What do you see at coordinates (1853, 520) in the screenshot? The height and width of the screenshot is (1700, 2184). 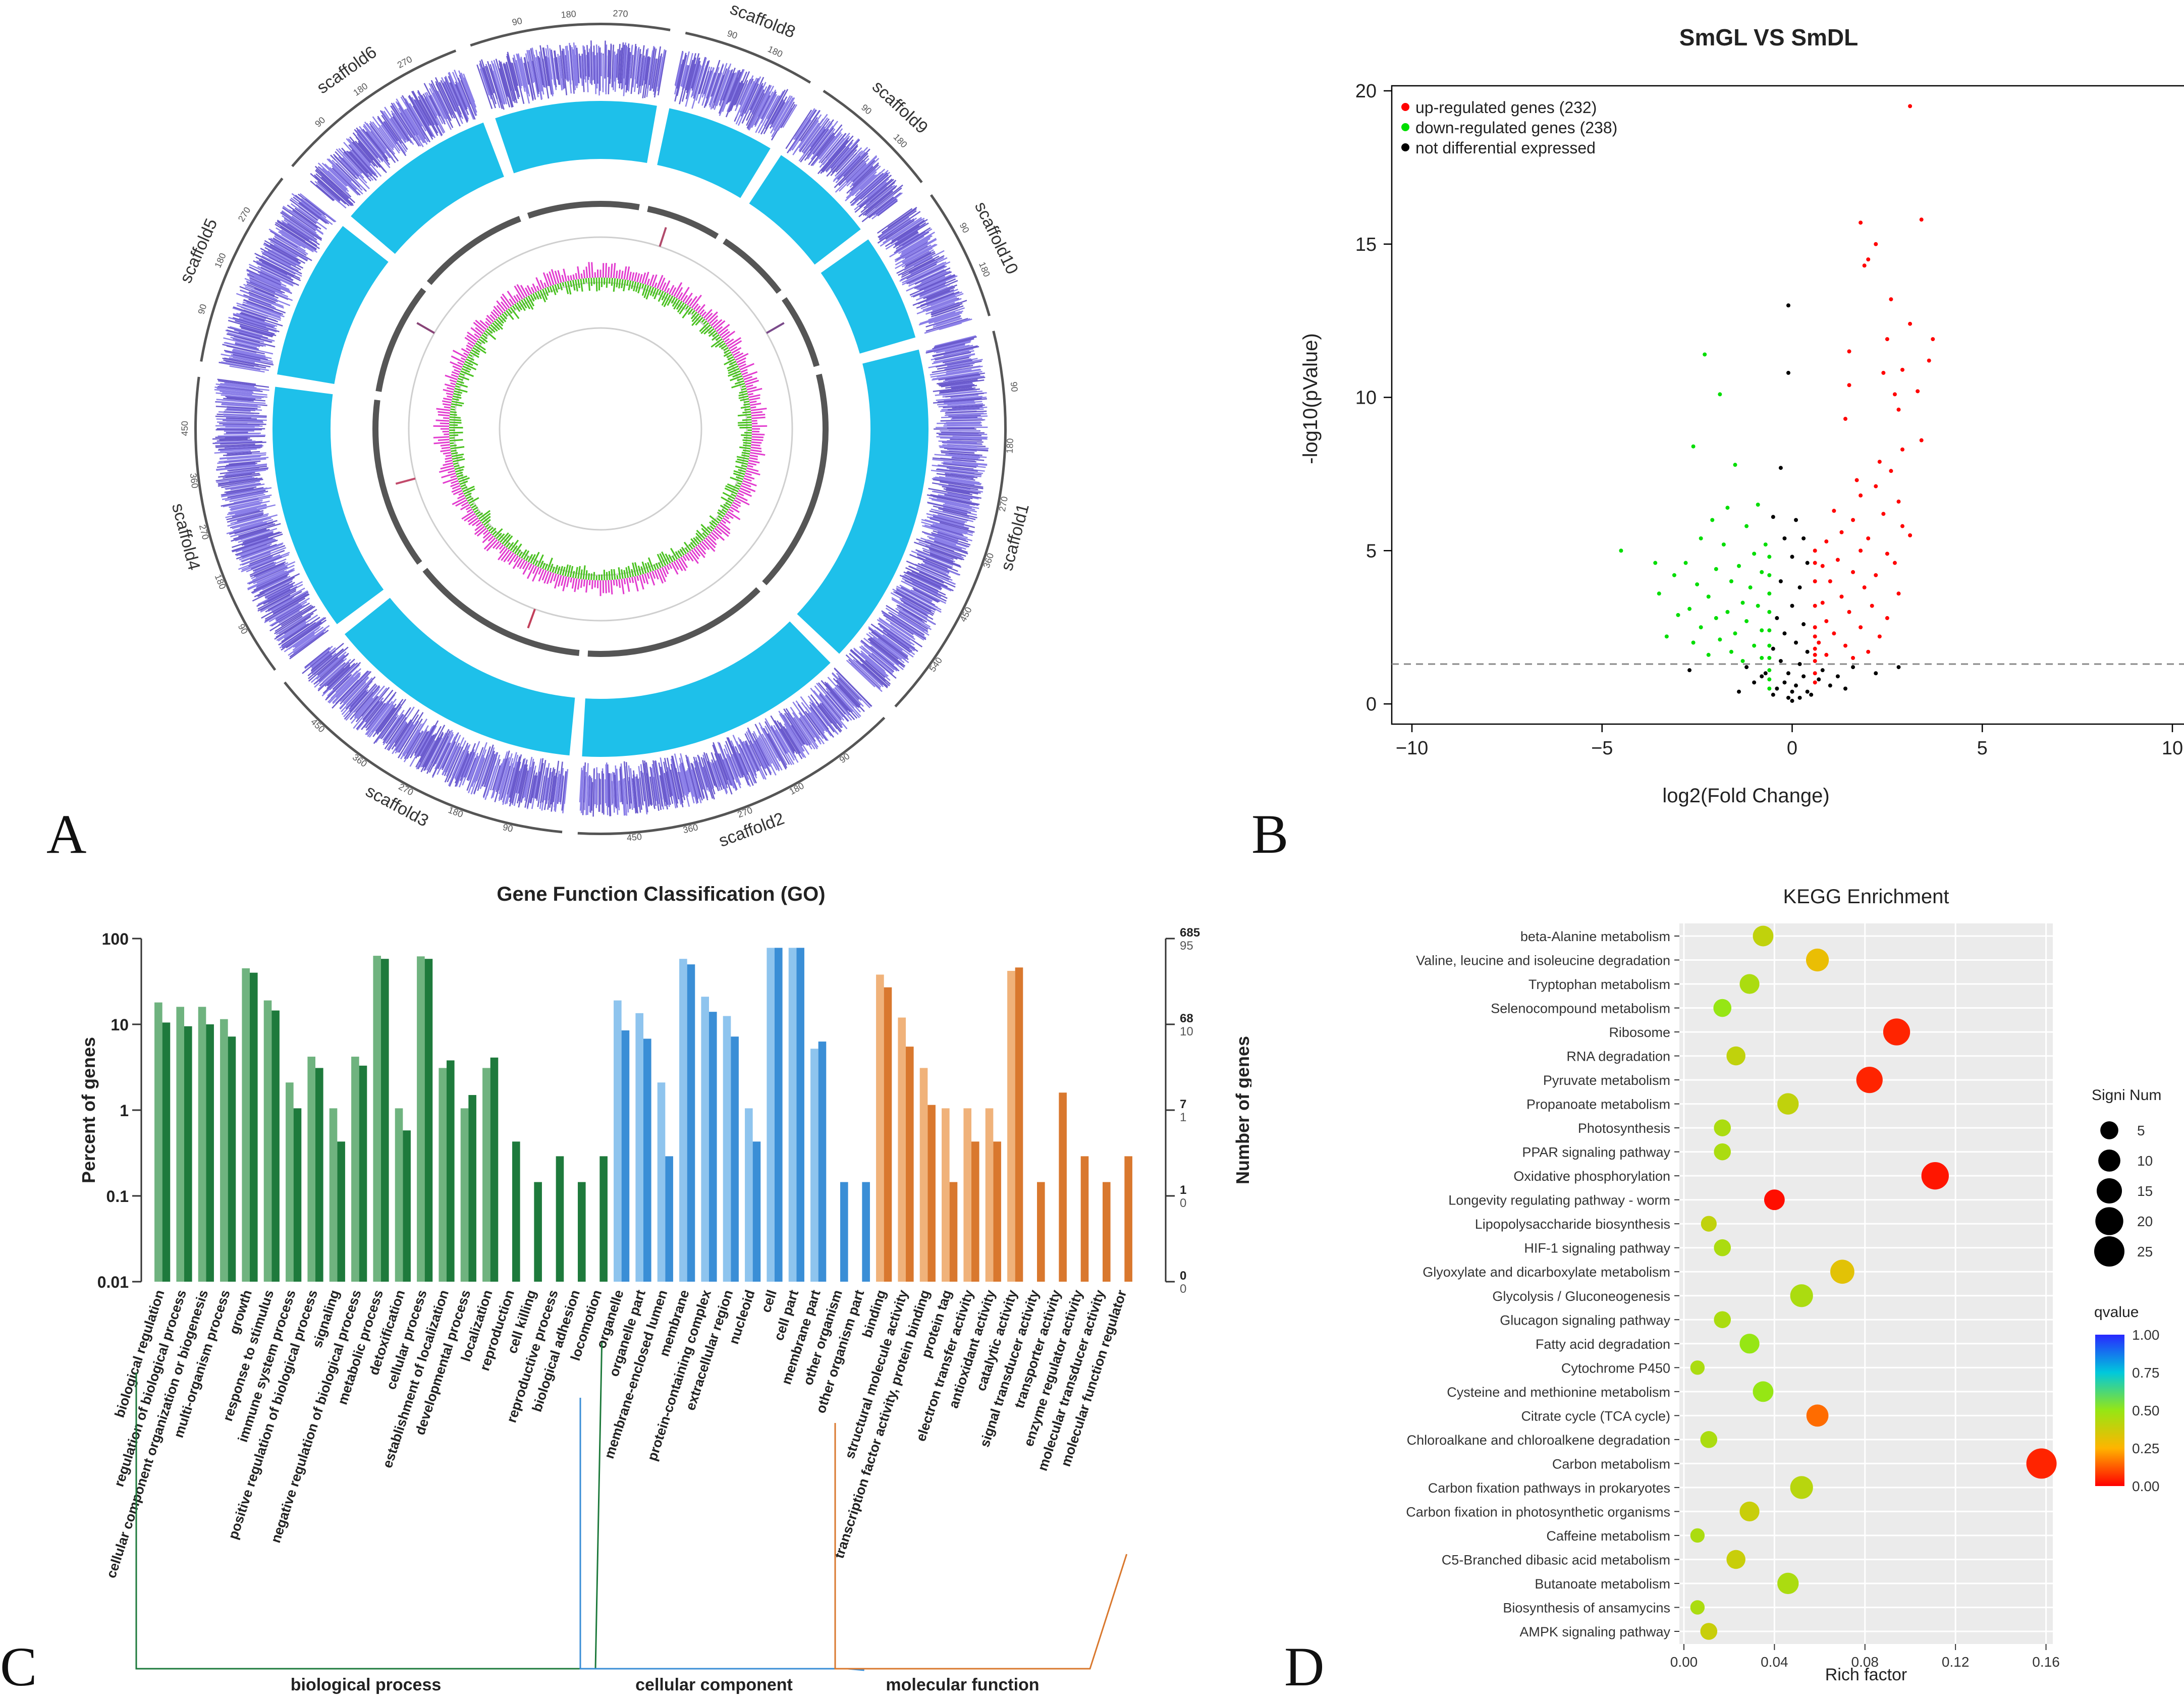 I see `point-up` at bounding box center [1853, 520].